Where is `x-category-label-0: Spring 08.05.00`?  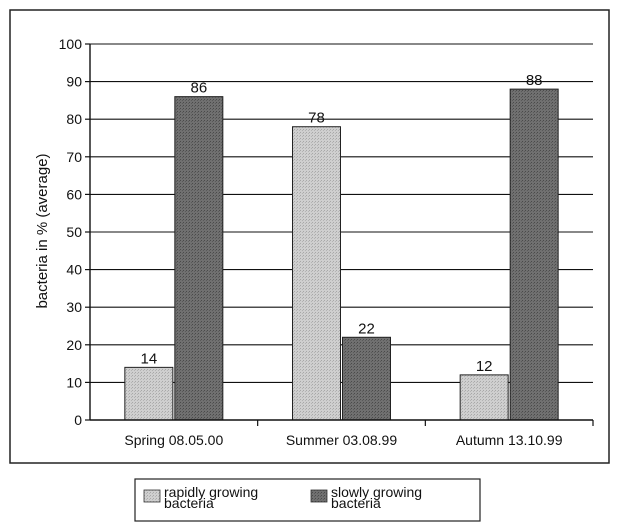
x-category-label-0: Spring 08.05.00 is located at coordinates (173, 440).